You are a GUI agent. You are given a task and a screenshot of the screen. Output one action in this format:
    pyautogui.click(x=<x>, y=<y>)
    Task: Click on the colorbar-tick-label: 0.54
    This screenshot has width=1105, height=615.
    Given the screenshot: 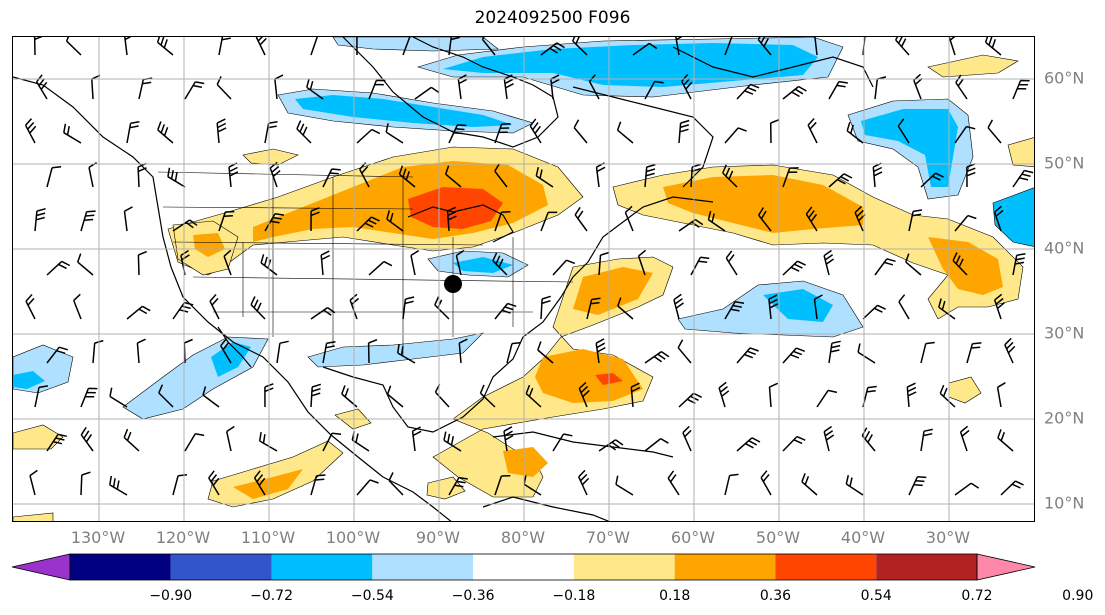 What is the action you would take?
    pyautogui.click(x=876, y=596)
    